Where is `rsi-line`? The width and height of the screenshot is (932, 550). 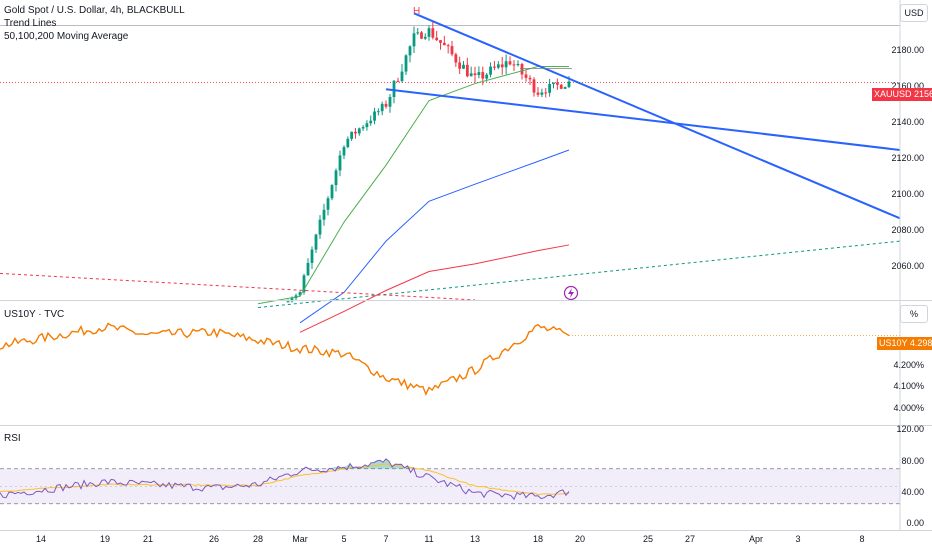 rsi-line is located at coordinates (285, 479).